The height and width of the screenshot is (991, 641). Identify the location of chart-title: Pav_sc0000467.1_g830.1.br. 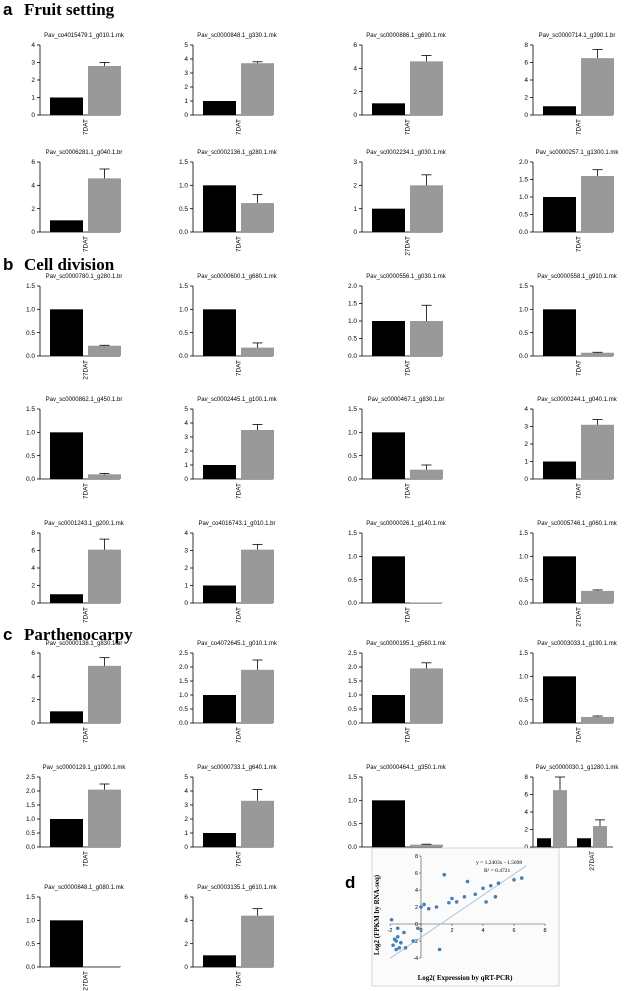
(406, 400).